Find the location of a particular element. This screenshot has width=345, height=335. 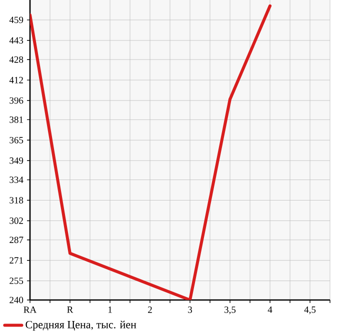

y-tick-label: 349 is located at coordinates (17, 160).